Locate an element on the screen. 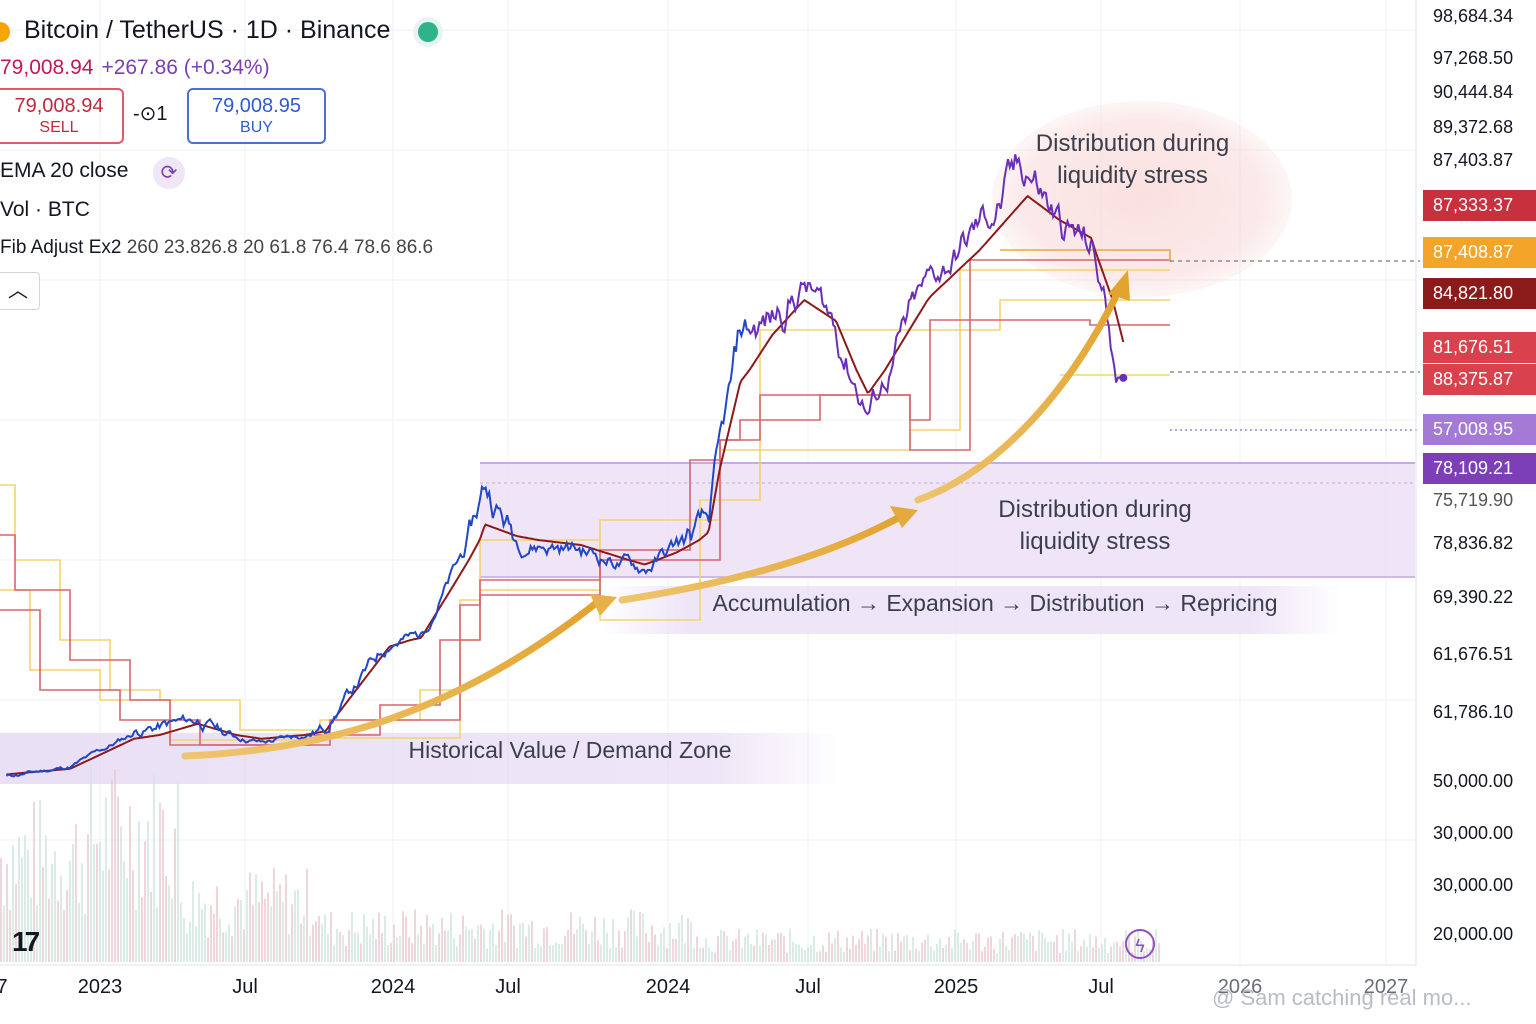  sell-label: SELL is located at coordinates (59, 127).